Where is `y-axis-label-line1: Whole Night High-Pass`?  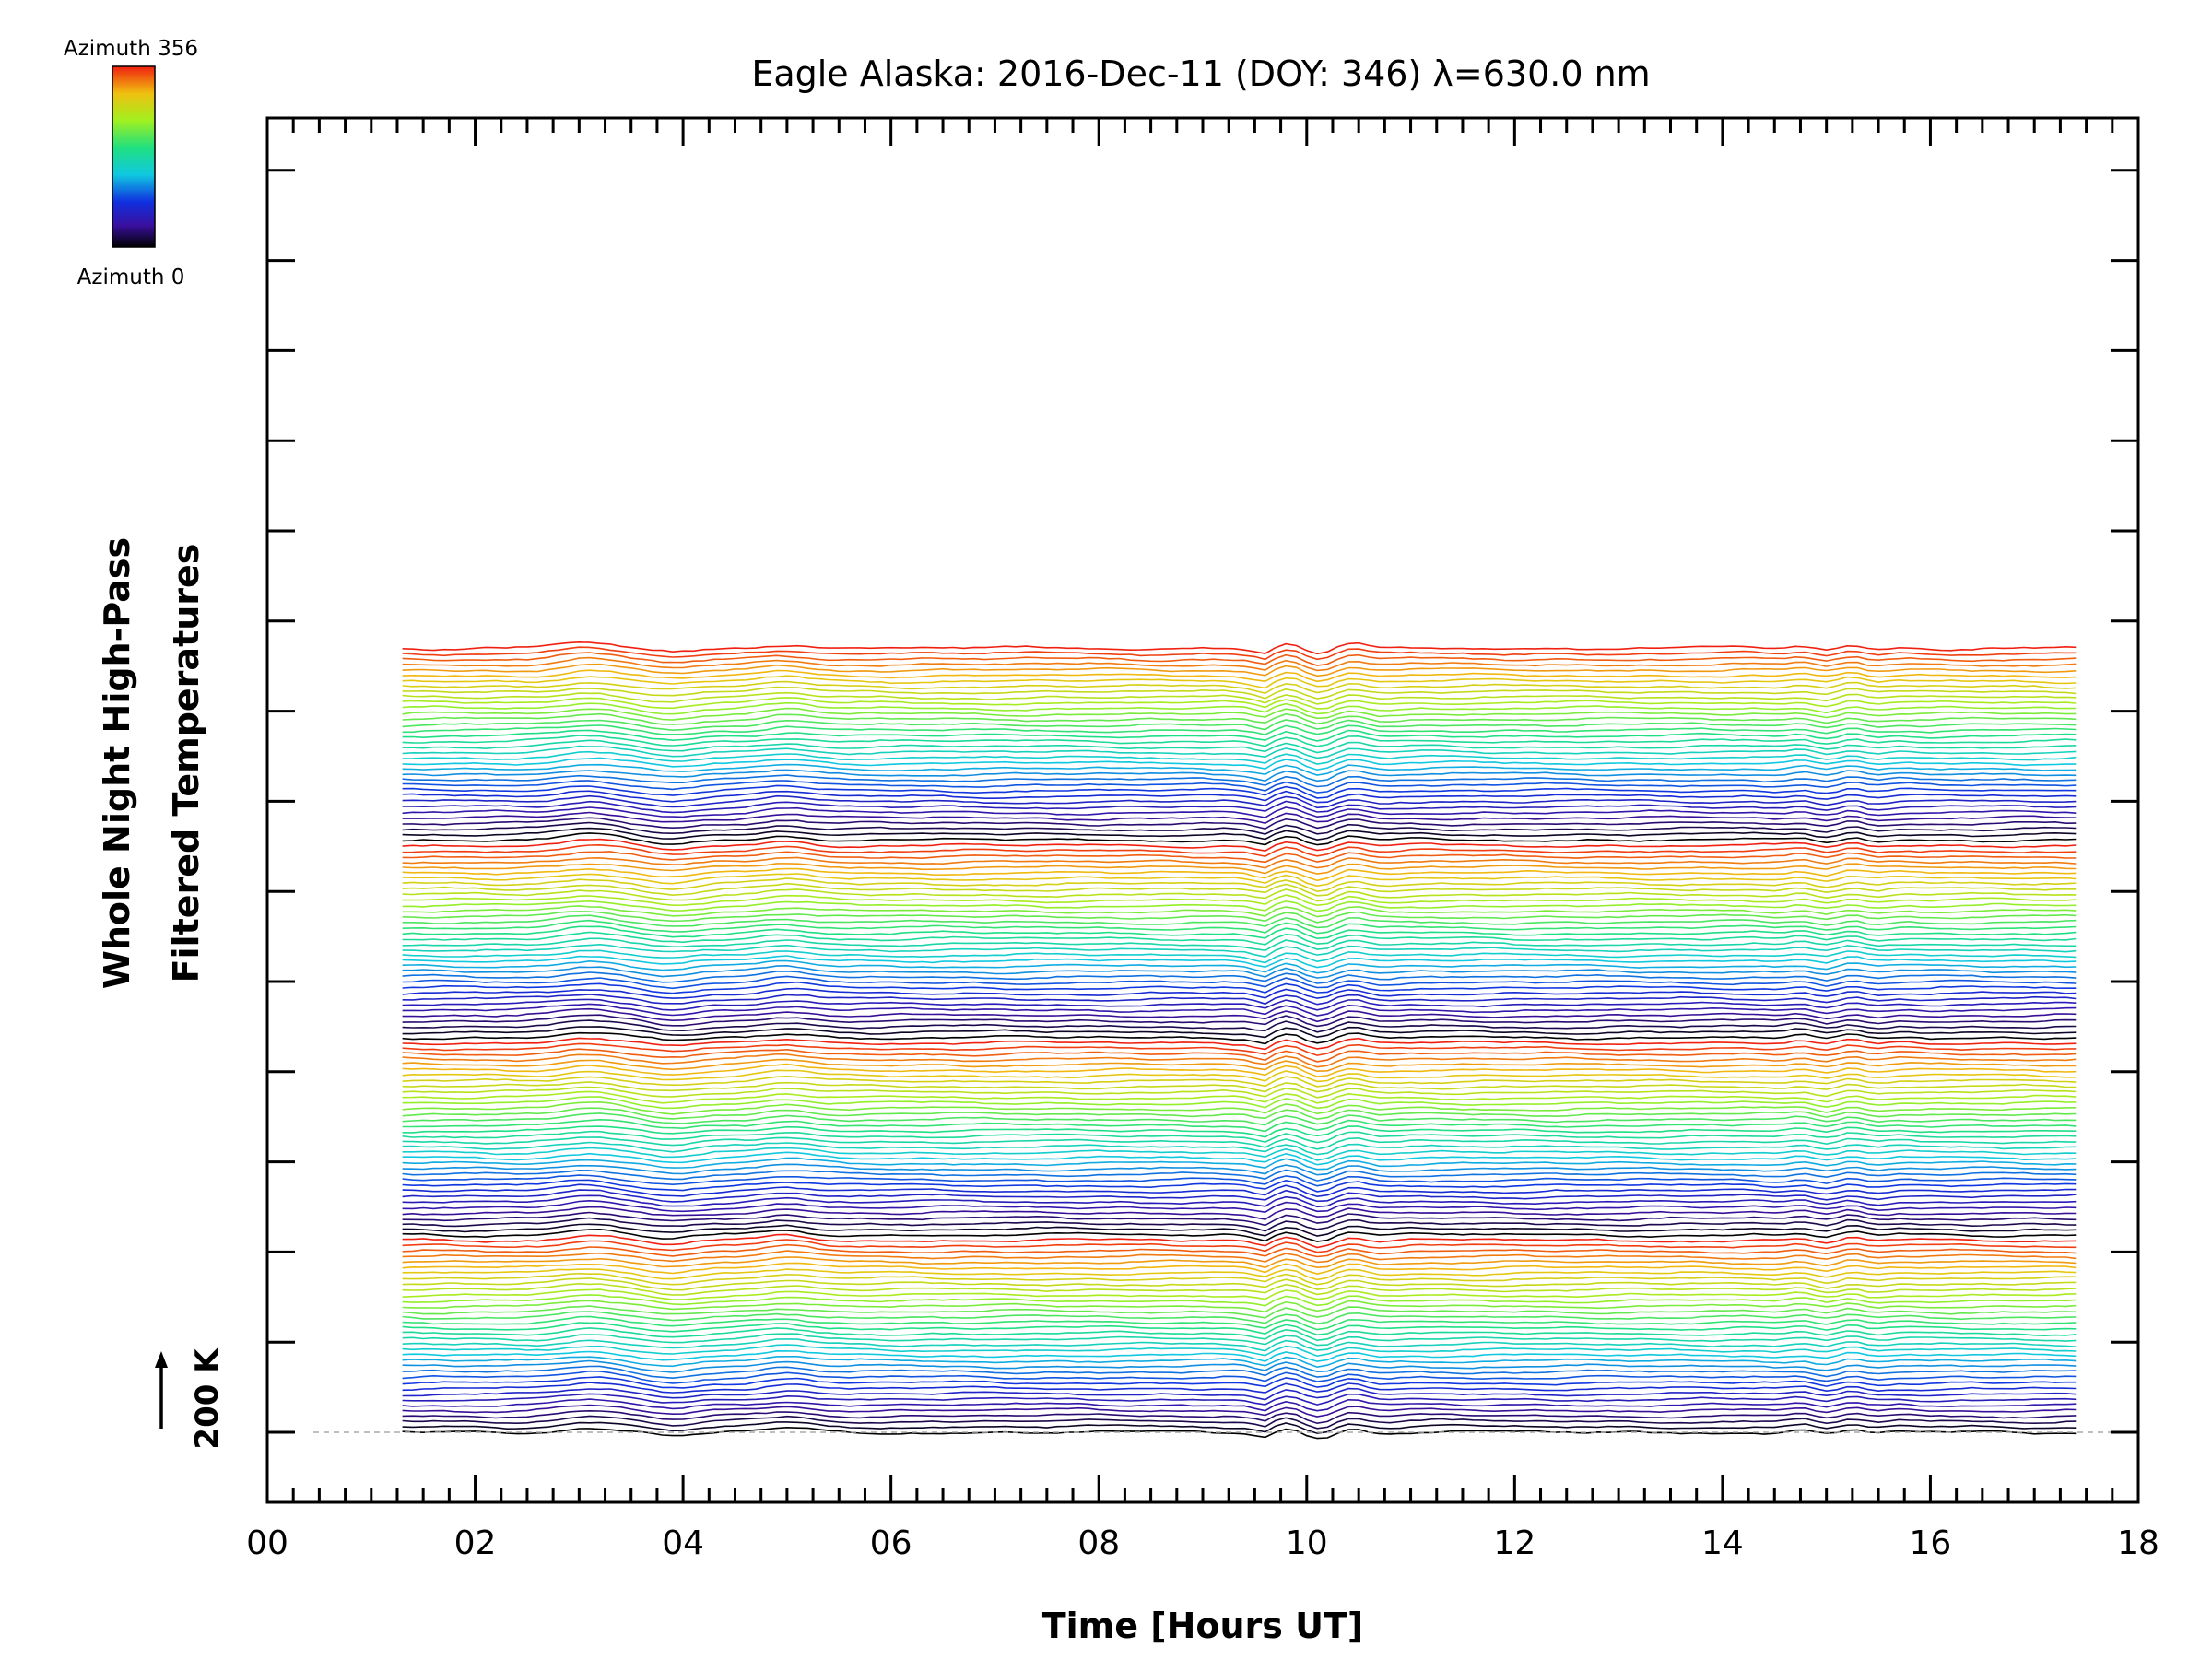 y-axis-label-line1: Whole Night High-Pass is located at coordinates (117, 763).